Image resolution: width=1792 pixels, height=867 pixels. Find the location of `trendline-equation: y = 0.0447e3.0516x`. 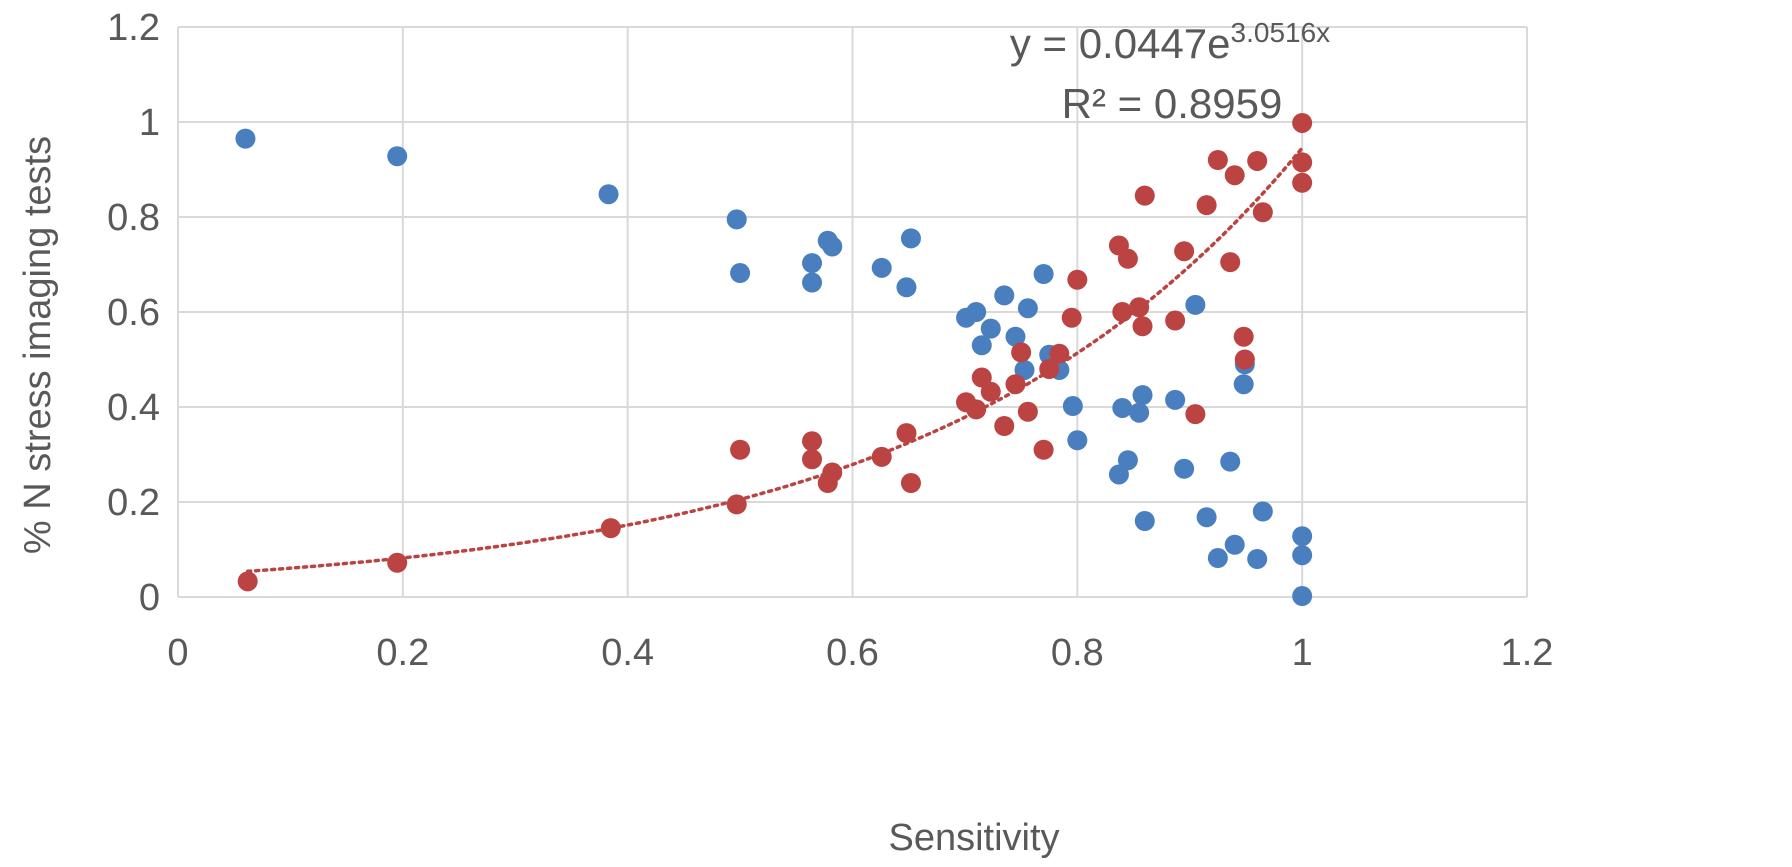

trendline-equation: y = 0.0447e3.0516x is located at coordinates (1170, 42).